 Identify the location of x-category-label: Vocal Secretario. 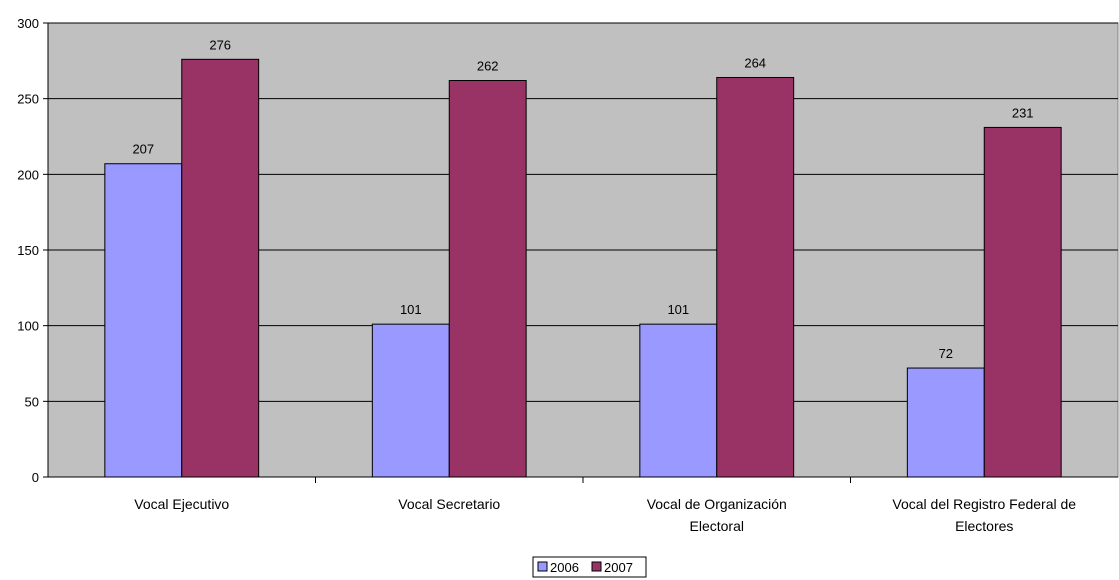
(449, 504).